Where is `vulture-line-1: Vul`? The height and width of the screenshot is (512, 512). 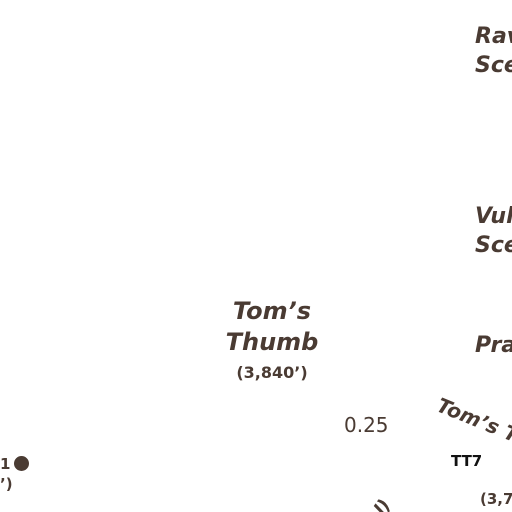 vulture-line-1: Vul is located at coordinates (493, 216).